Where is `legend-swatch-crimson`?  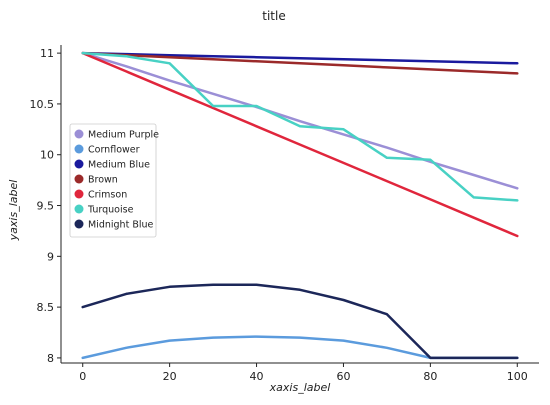 legend-swatch-crimson is located at coordinates (79, 194).